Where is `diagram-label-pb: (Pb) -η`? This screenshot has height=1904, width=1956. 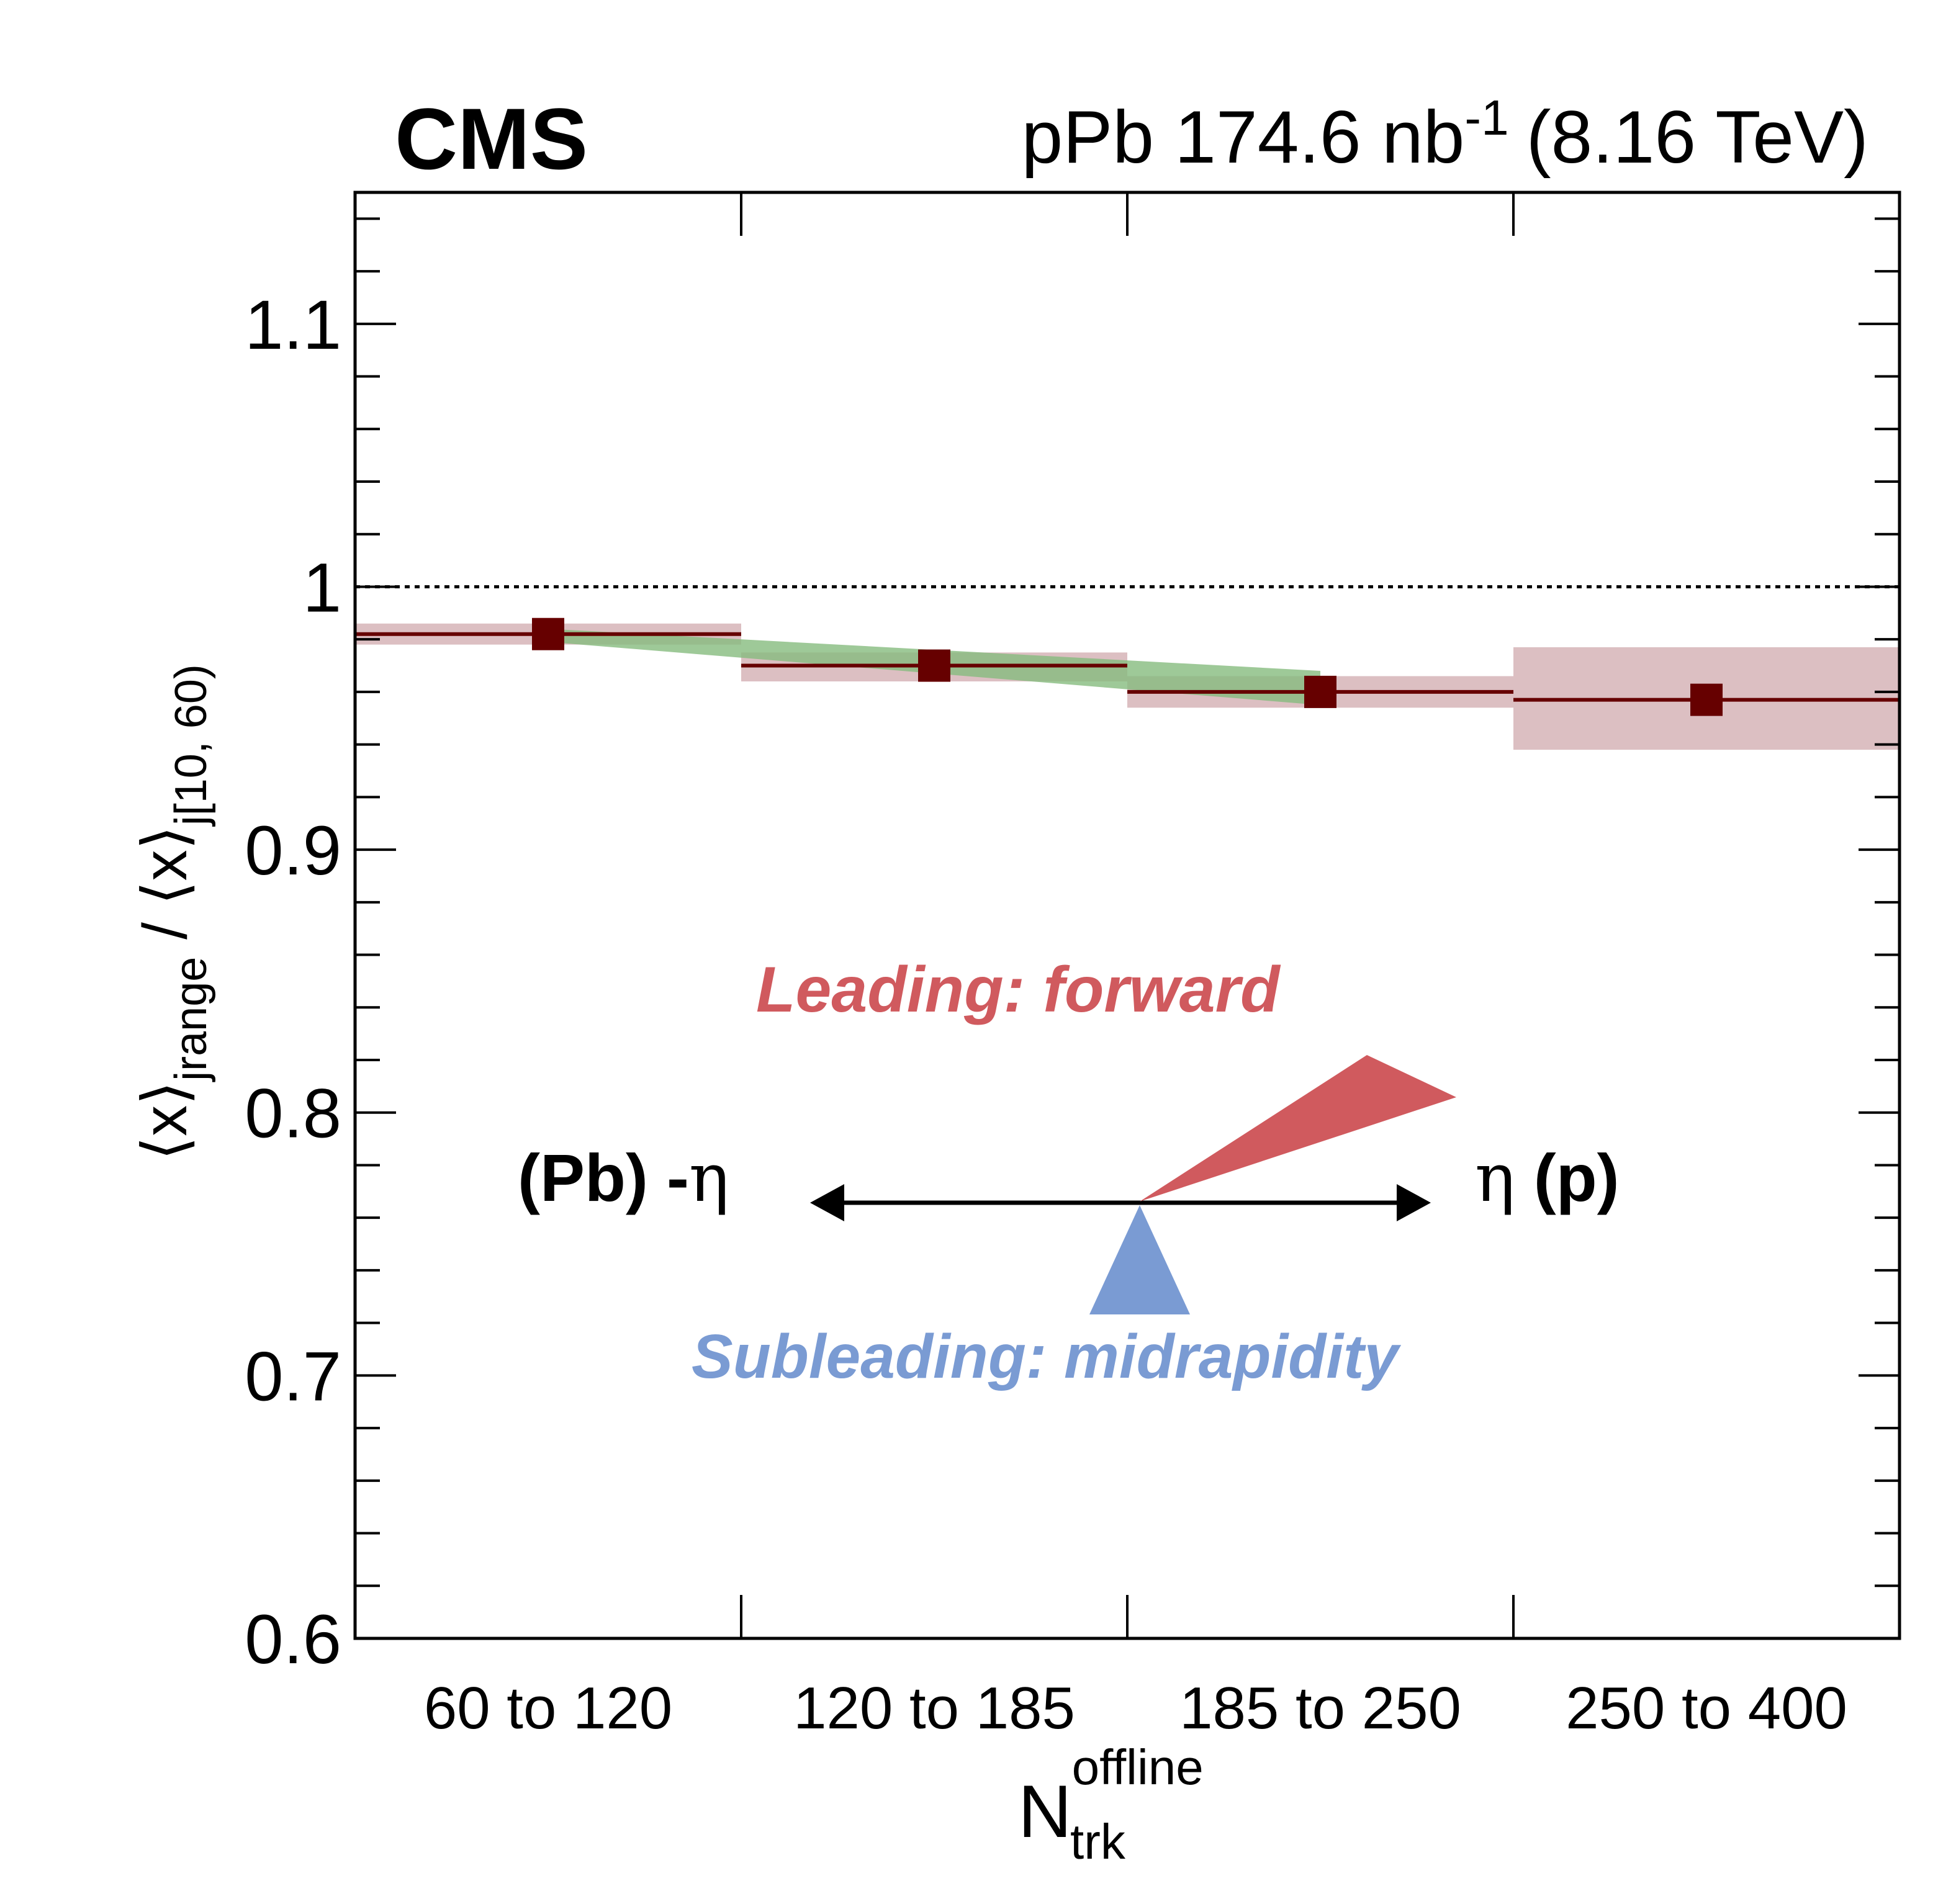 diagram-label-pb: (Pb) -η is located at coordinates (623, 1178).